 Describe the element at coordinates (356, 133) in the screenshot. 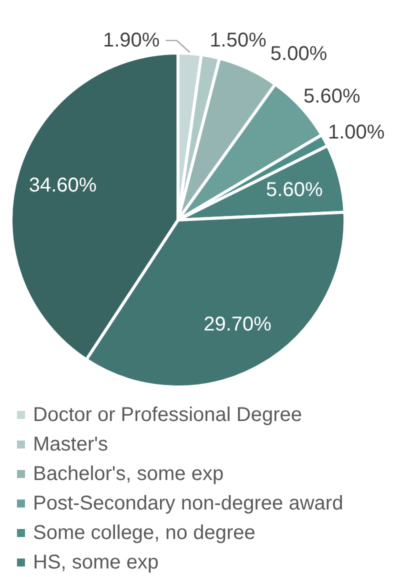

I see `data-label: 1.00%` at that location.